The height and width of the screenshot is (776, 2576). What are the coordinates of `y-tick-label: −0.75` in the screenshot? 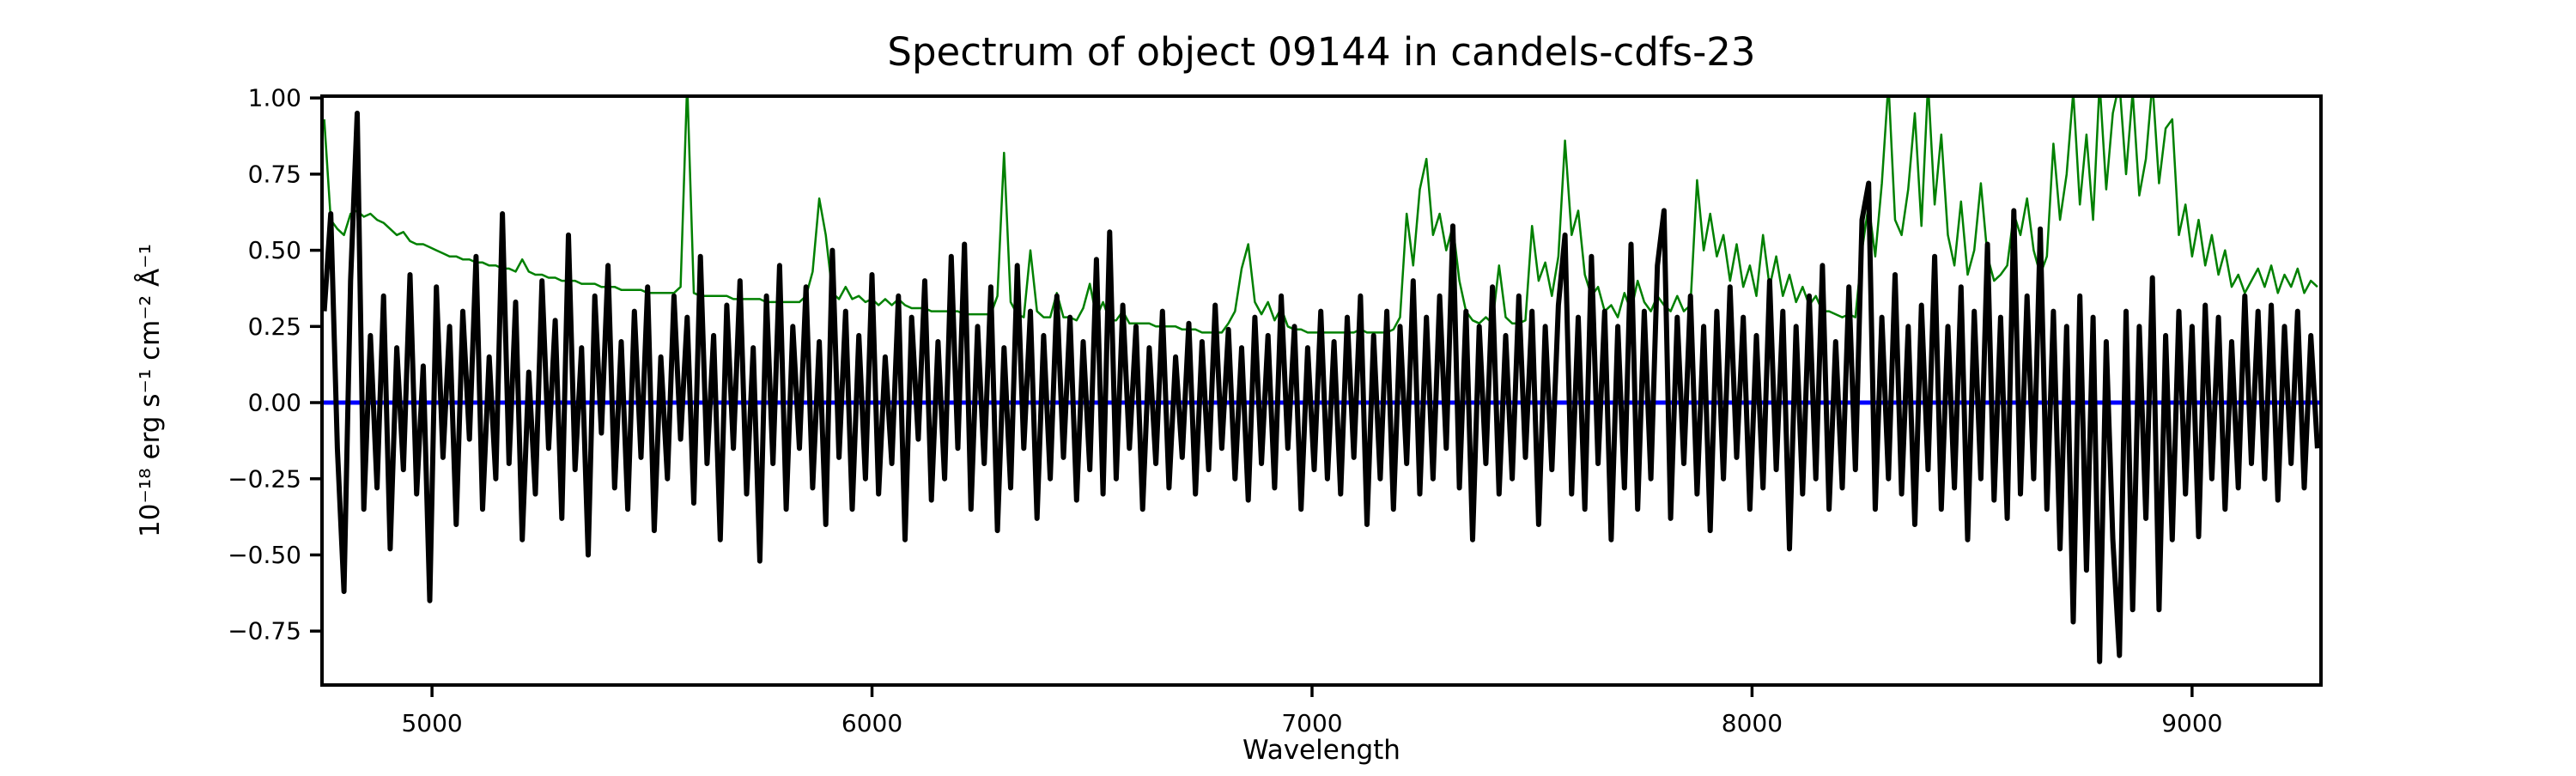 It's located at (264, 631).